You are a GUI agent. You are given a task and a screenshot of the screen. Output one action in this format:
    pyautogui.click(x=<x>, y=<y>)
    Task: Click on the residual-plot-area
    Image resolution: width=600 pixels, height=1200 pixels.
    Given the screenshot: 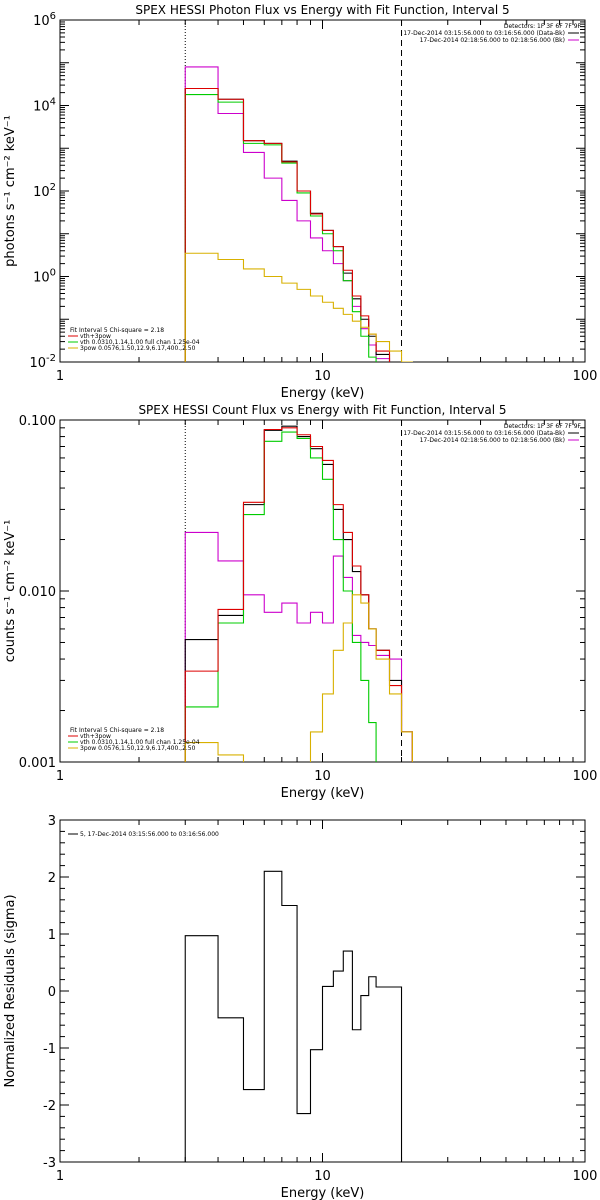 What is the action you would take?
    pyautogui.click(x=293, y=1016)
    